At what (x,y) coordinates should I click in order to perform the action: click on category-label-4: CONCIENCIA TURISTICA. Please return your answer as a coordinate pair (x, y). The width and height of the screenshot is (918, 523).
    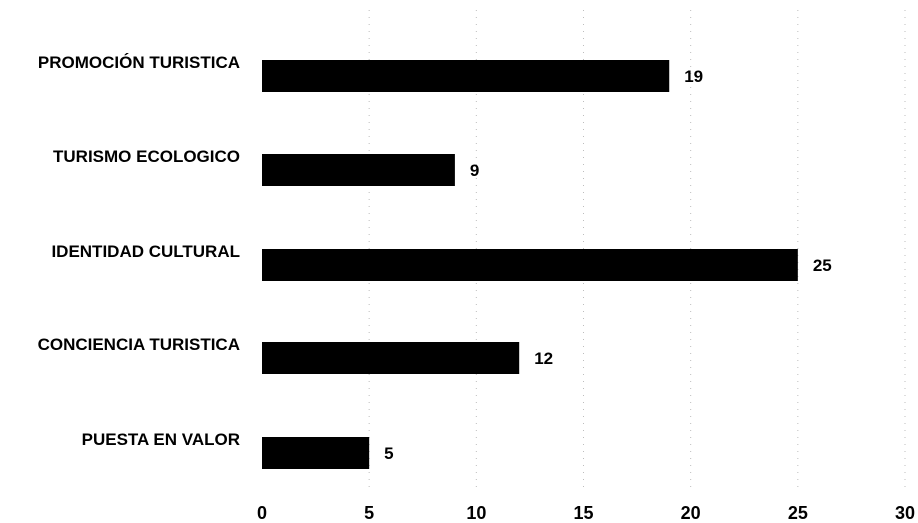
    Looking at the image, I should click on (139, 344).